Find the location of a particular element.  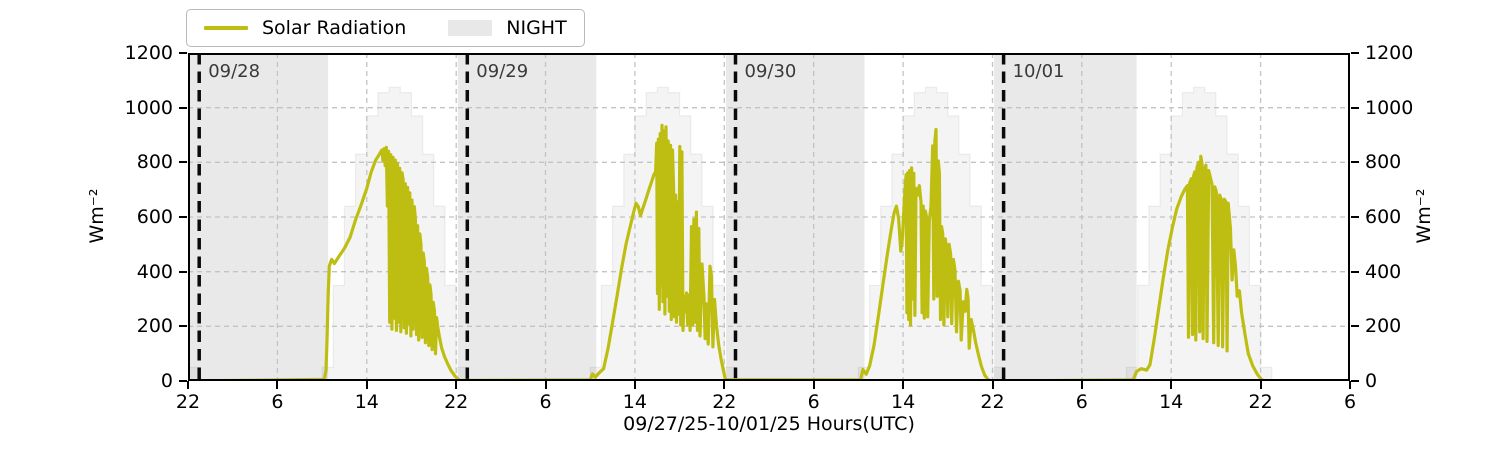

y-tick-label-right: 0 is located at coordinates (1371, 381).